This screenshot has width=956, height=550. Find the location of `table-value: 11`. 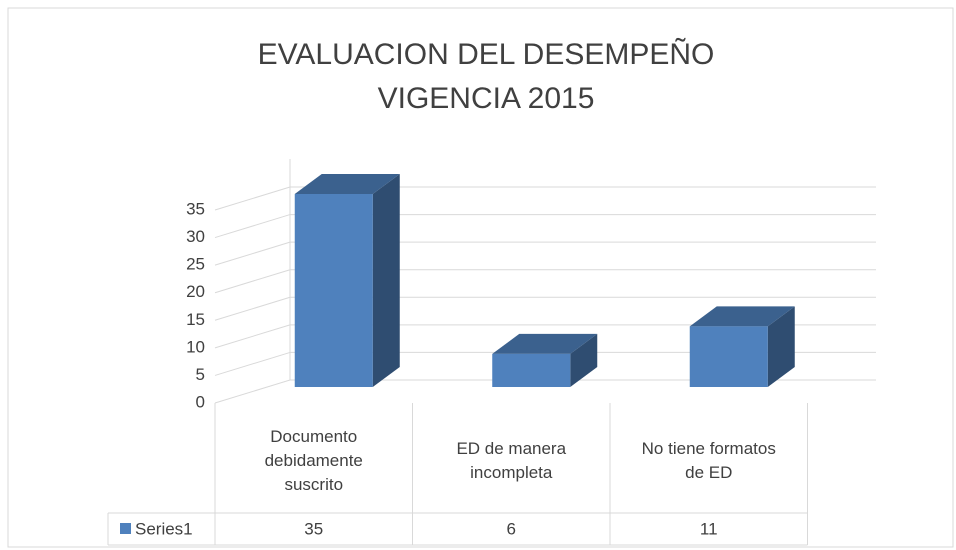

table-value: 11 is located at coordinates (709, 528).